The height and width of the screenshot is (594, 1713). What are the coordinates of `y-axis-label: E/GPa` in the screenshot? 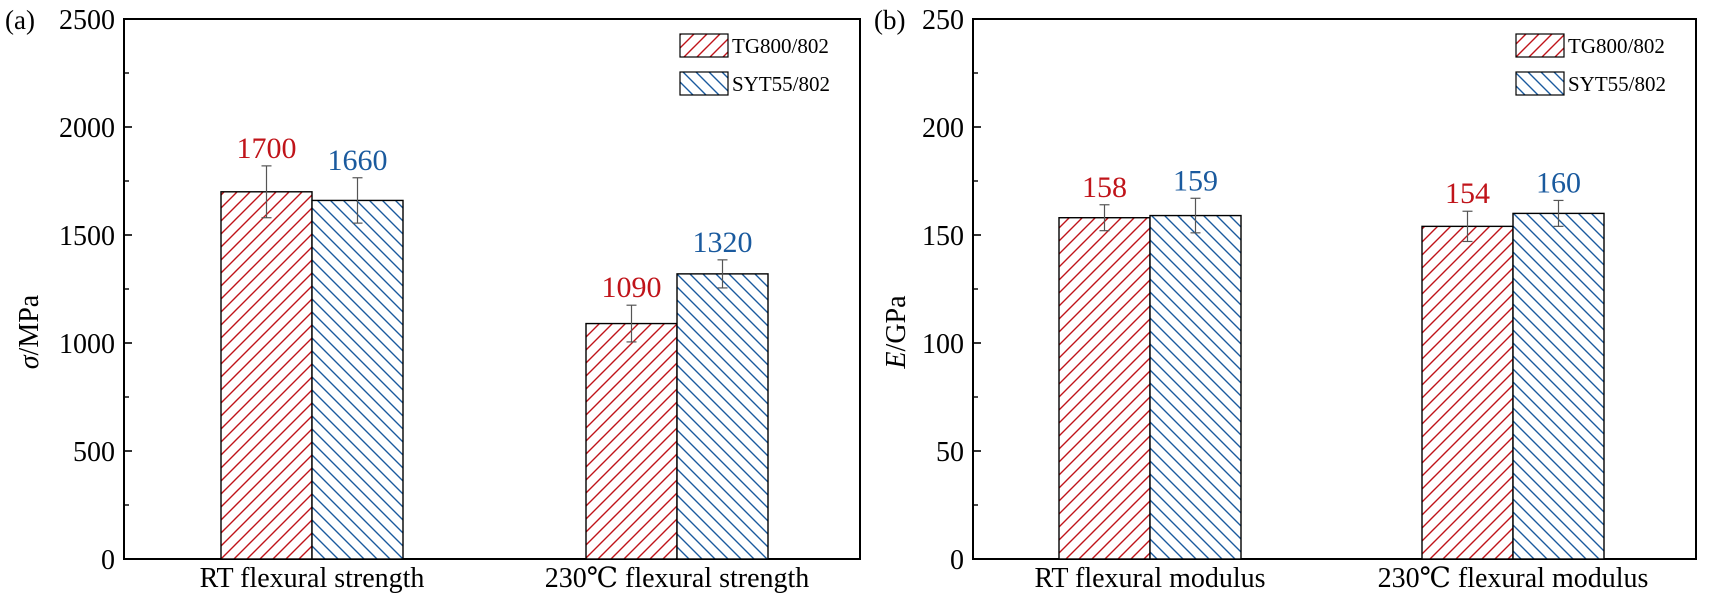 It's located at (896, 332).